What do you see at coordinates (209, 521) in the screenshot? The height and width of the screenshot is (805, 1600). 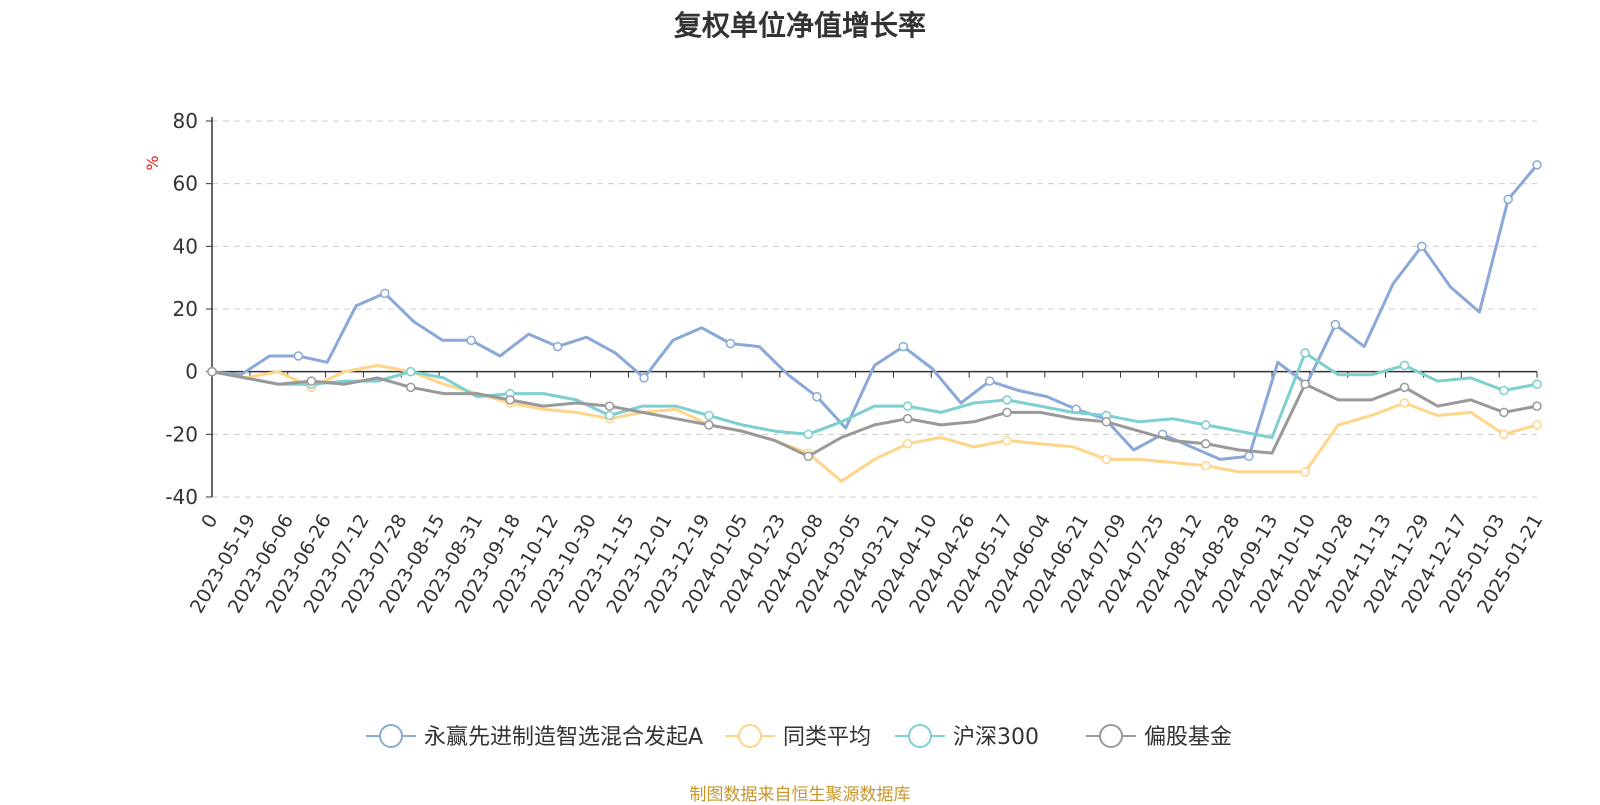 I see `x-tick-label: 0` at bounding box center [209, 521].